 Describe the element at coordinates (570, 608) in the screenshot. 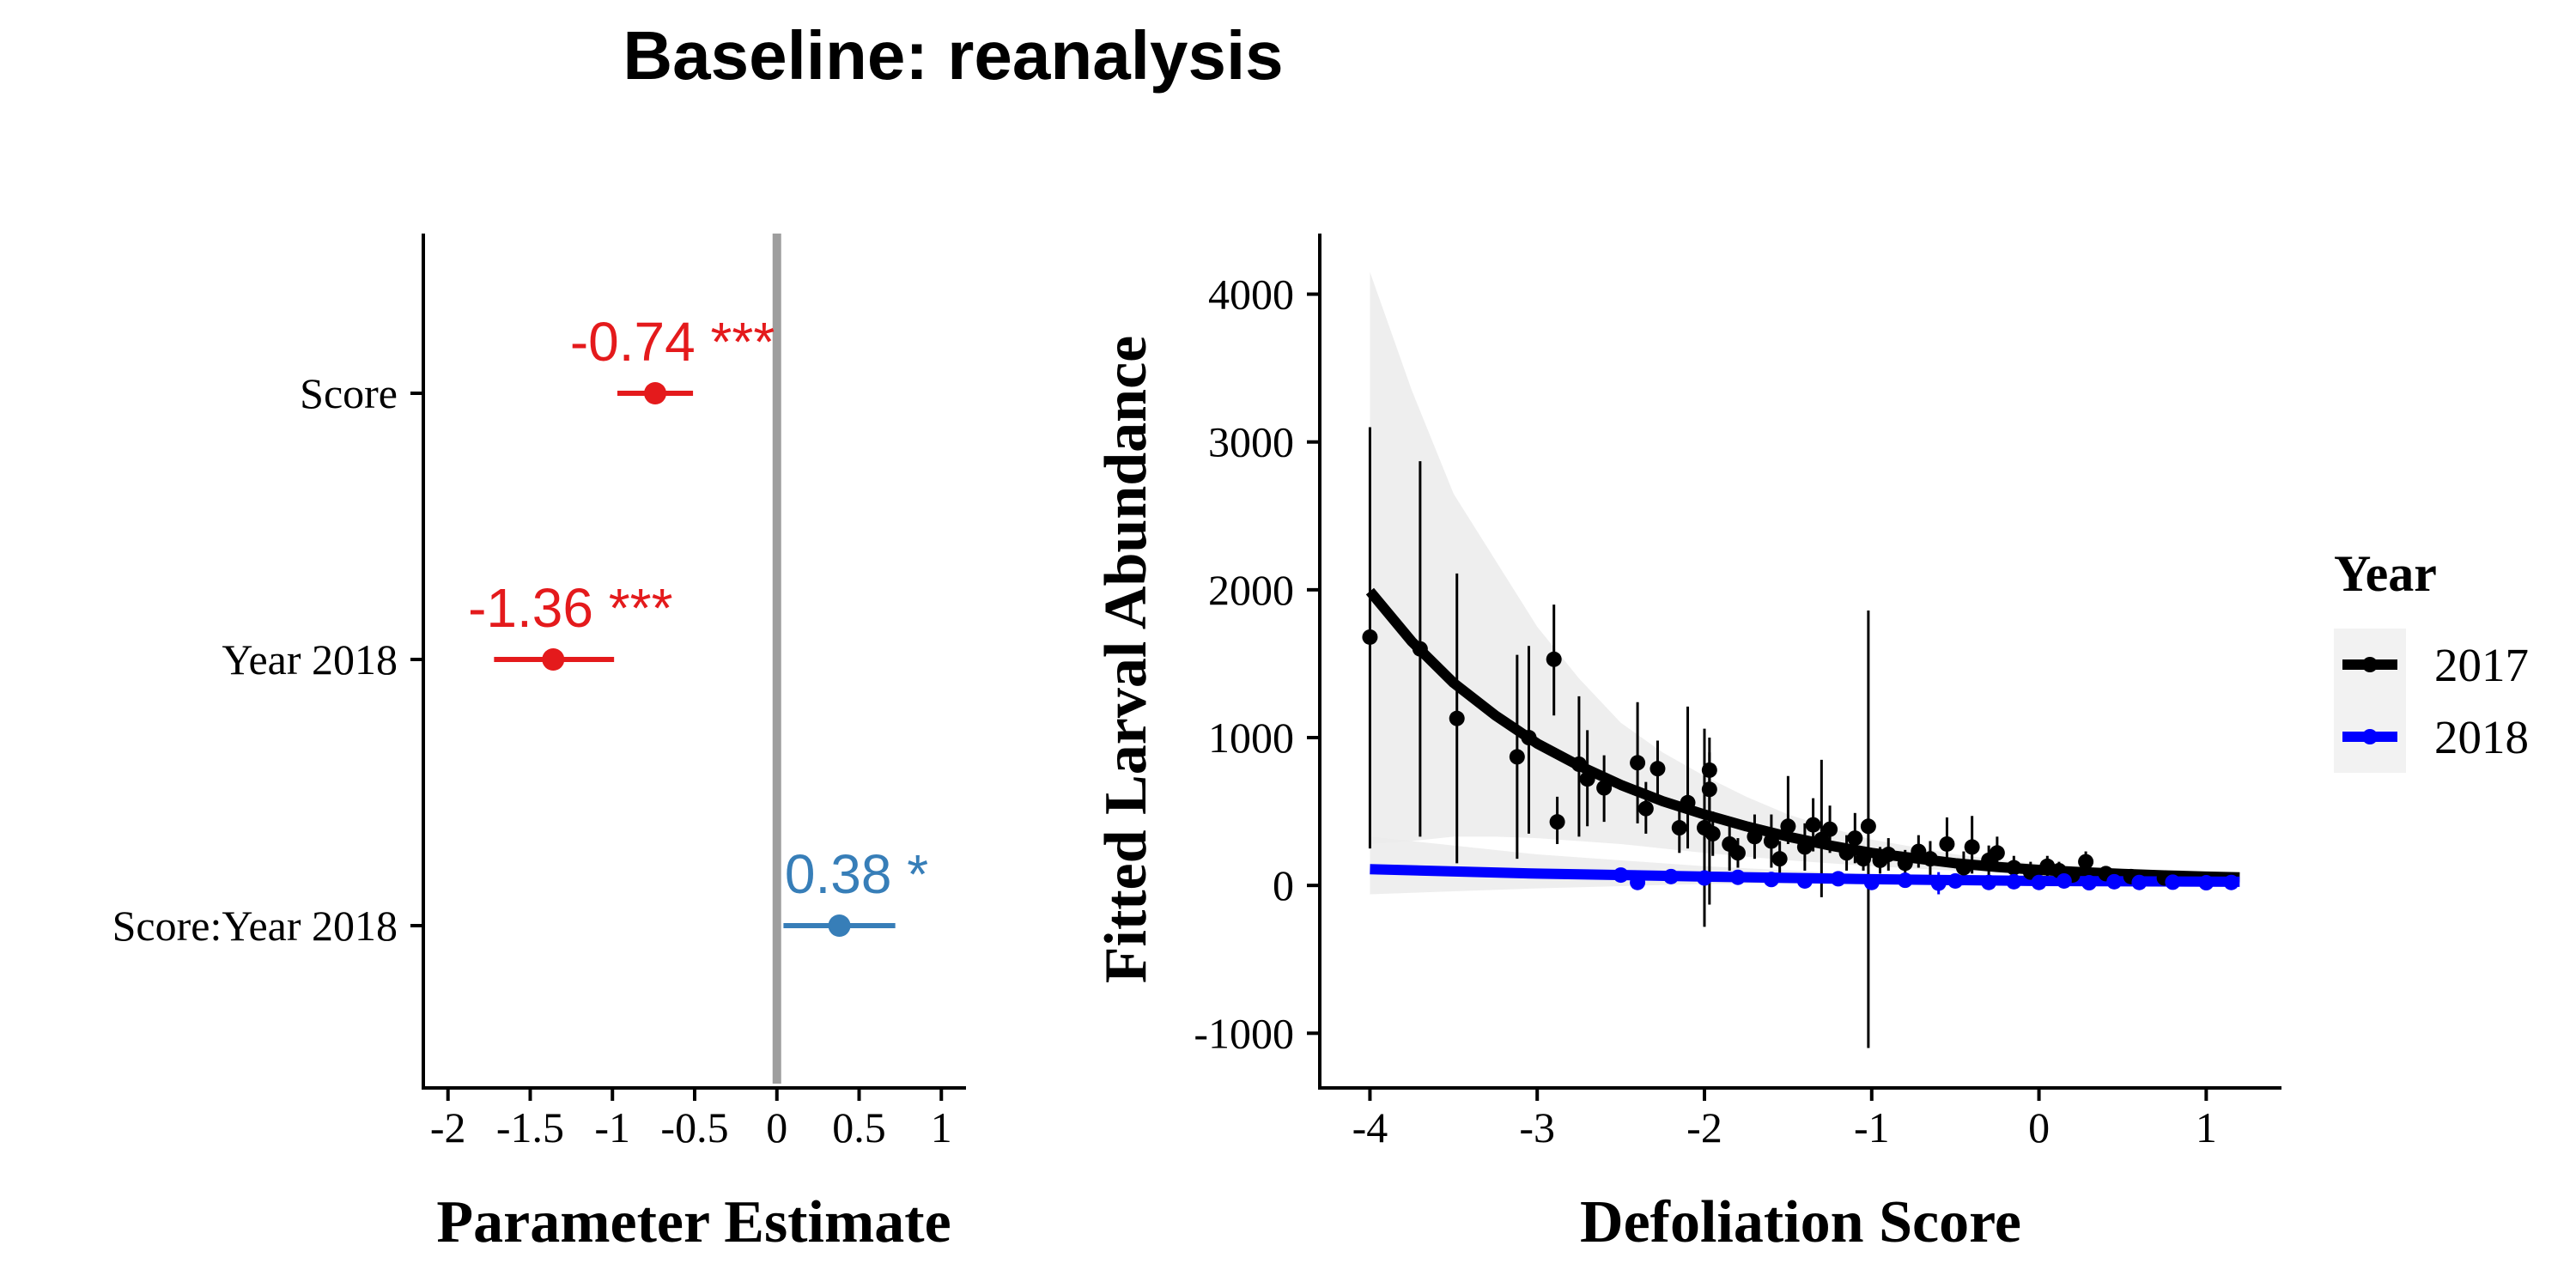

I see `coef-label-year-2018: -1.36 ***` at that location.